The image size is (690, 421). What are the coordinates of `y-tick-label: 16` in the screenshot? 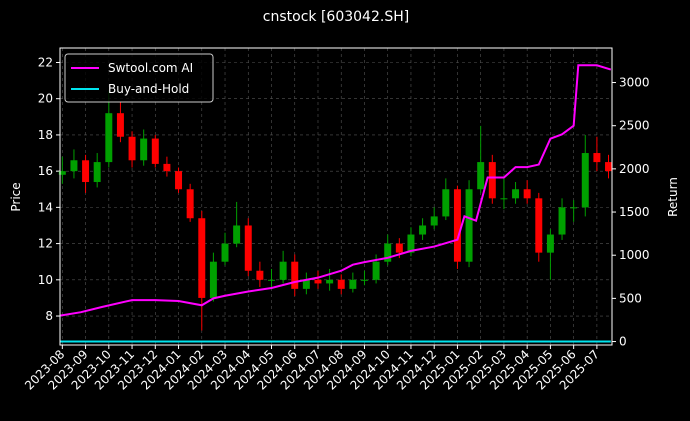 It's located at (45, 171).